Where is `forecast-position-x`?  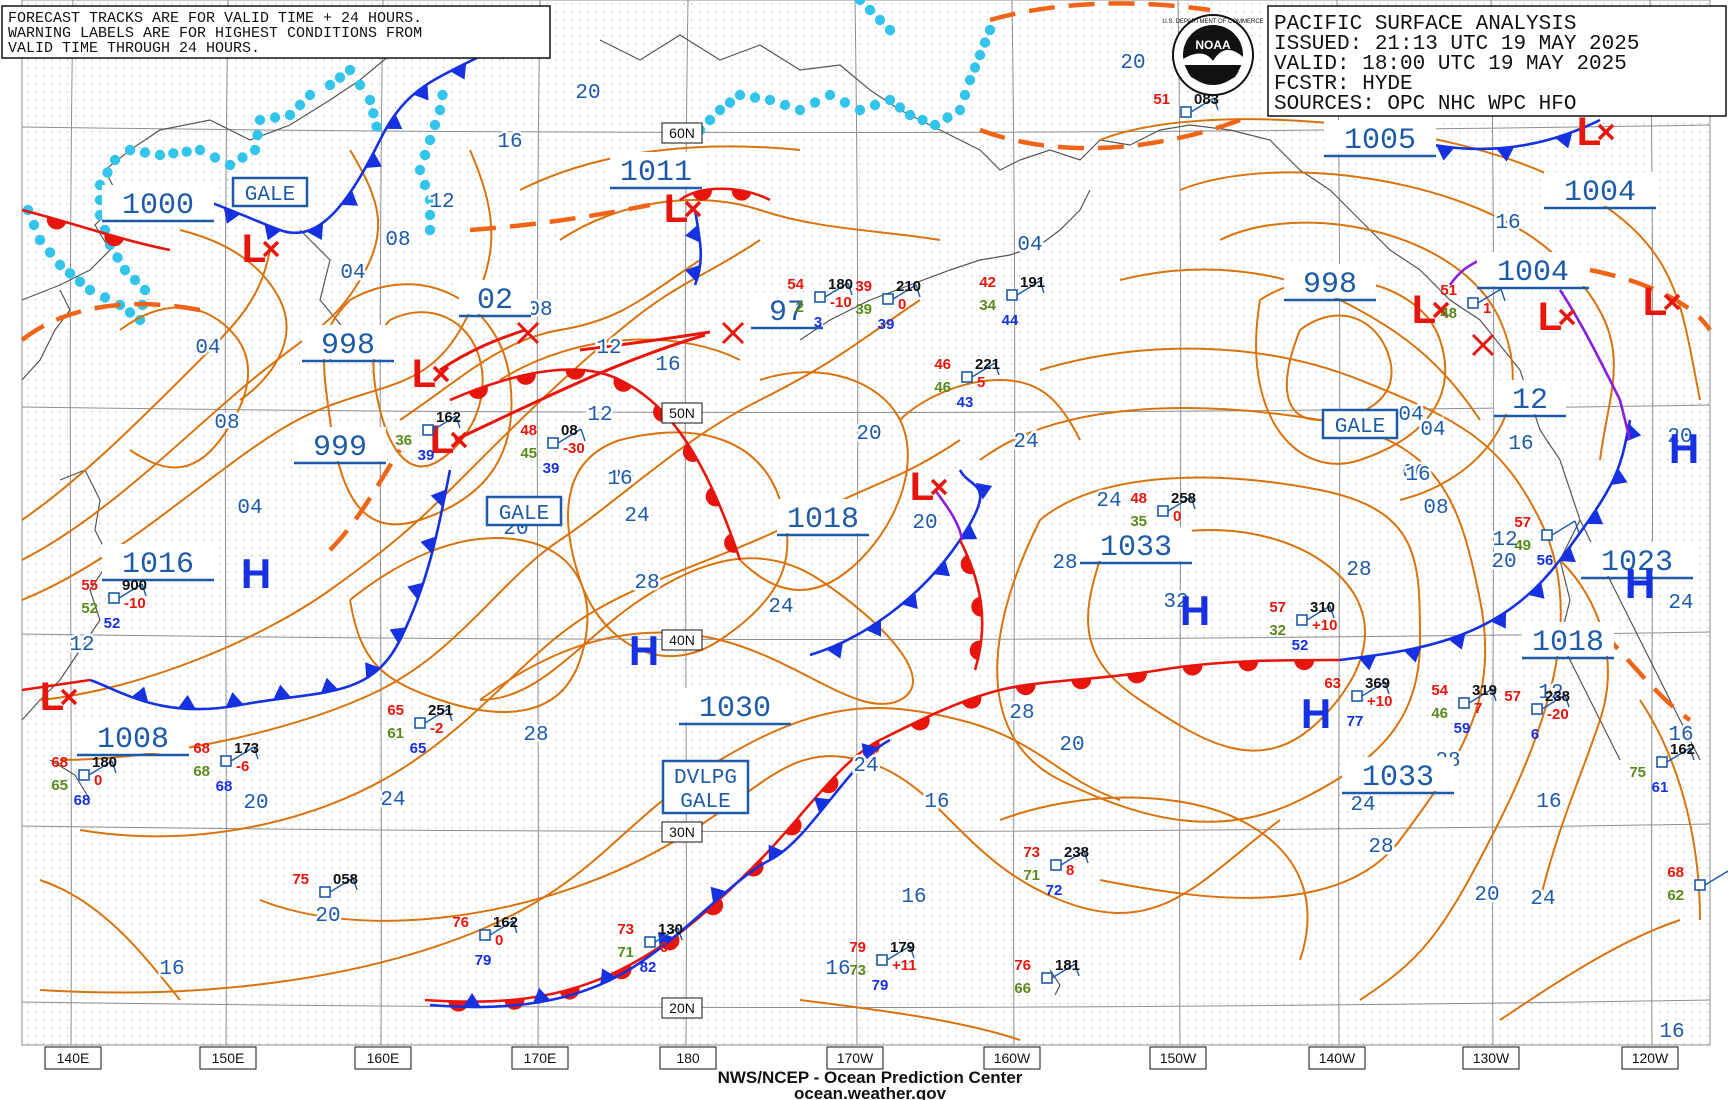 forecast-position-x is located at coordinates (733, 333).